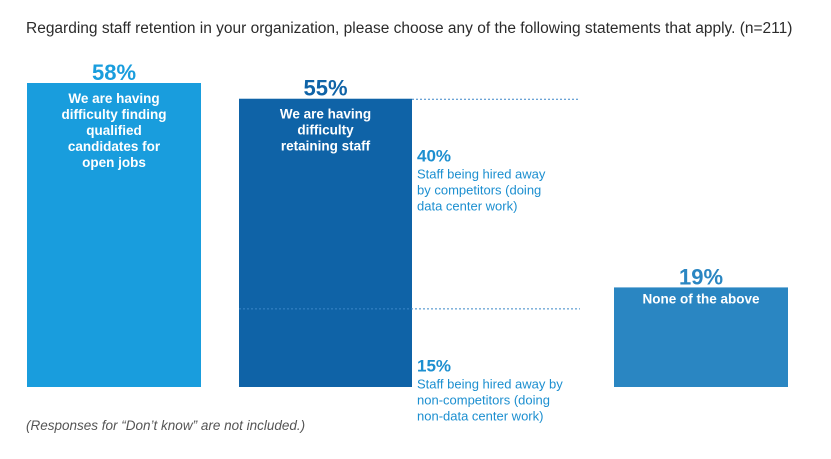 The image size is (831, 459). Describe the element at coordinates (479, 190) in the screenshot. I see `breakdown-1-text-line: by competitors (doing` at that location.